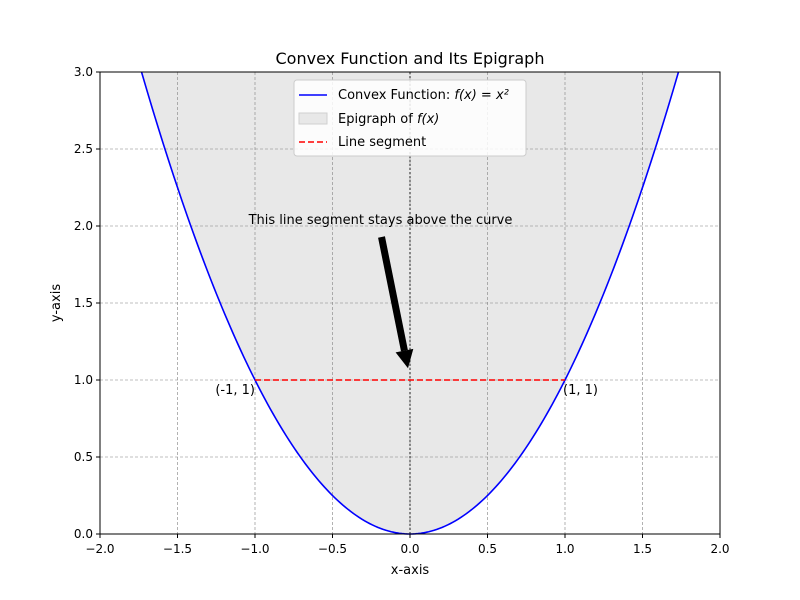 This screenshot has height=600, width=800. What do you see at coordinates (332, 549) in the screenshot?
I see `x-tick-label: −0.5` at bounding box center [332, 549].